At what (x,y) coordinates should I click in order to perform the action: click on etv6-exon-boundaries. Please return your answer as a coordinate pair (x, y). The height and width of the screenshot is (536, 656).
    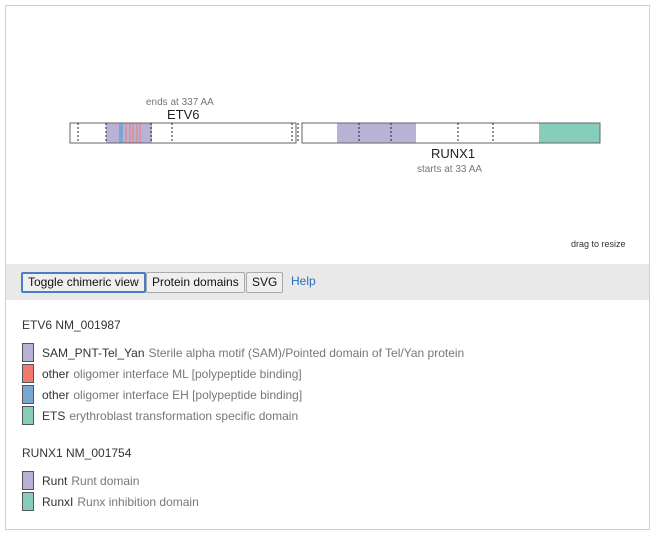
    Looking at the image, I should click on (185, 133).